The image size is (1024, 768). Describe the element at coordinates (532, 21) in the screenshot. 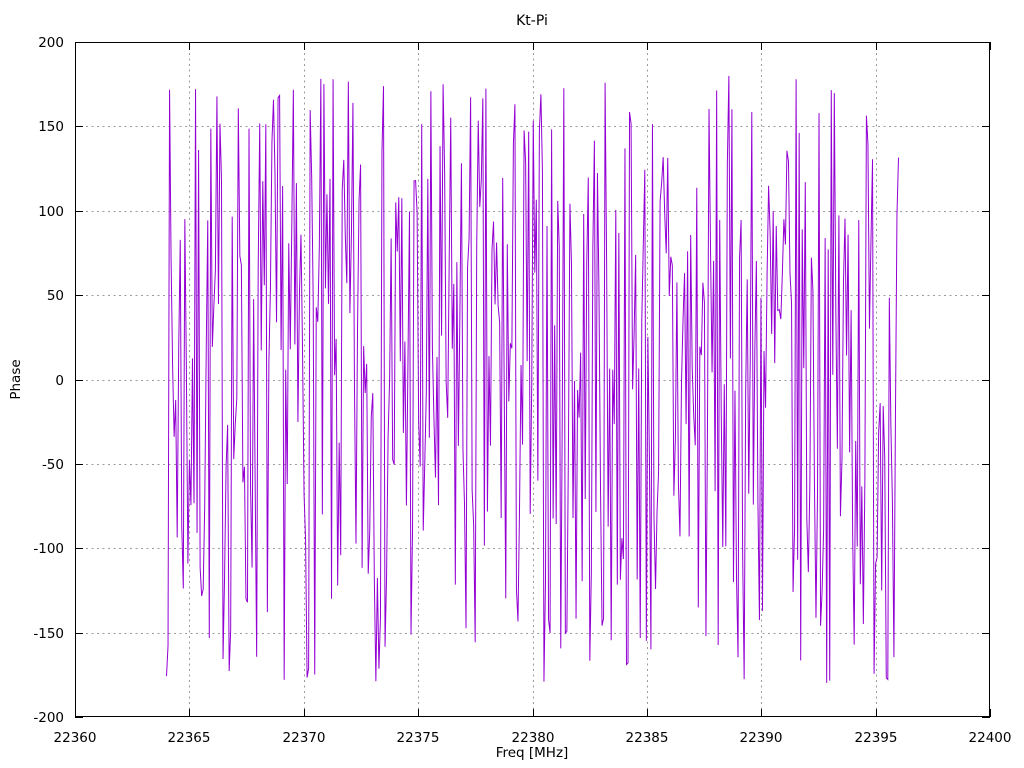

I see `chart-title: Kt-Pi` at that location.